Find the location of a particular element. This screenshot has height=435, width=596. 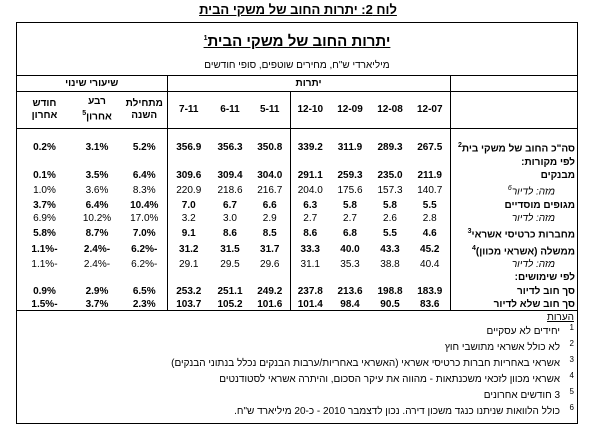

note-item: 1 יחידים לא עסקיים is located at coordinates (297, 331).